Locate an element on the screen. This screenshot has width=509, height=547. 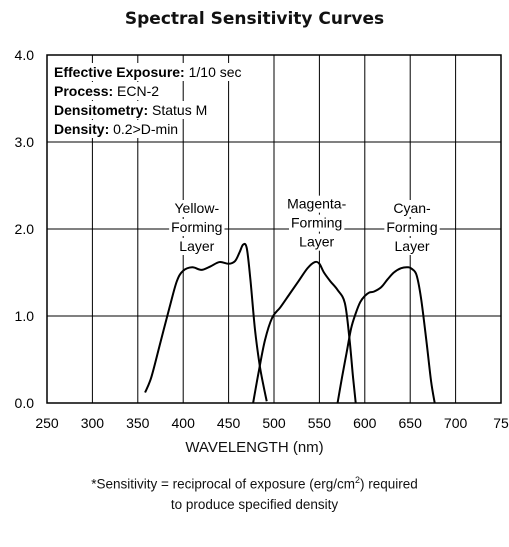
series-label-2: Forming is located at coordinates (411, 227).